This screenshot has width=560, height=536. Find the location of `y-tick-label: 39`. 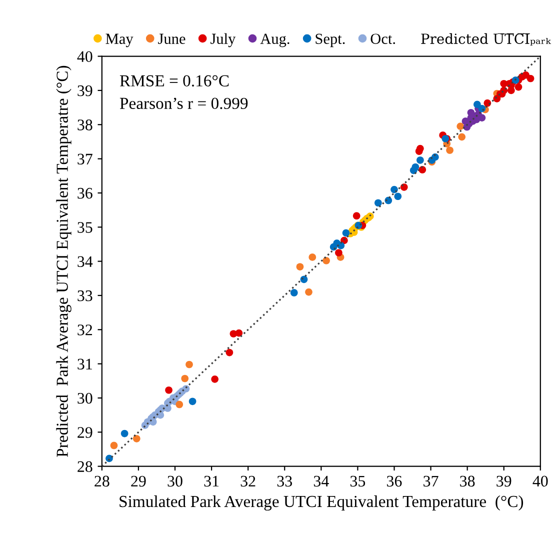

y-tick-label: 39 is located at coordinates (85, 90).